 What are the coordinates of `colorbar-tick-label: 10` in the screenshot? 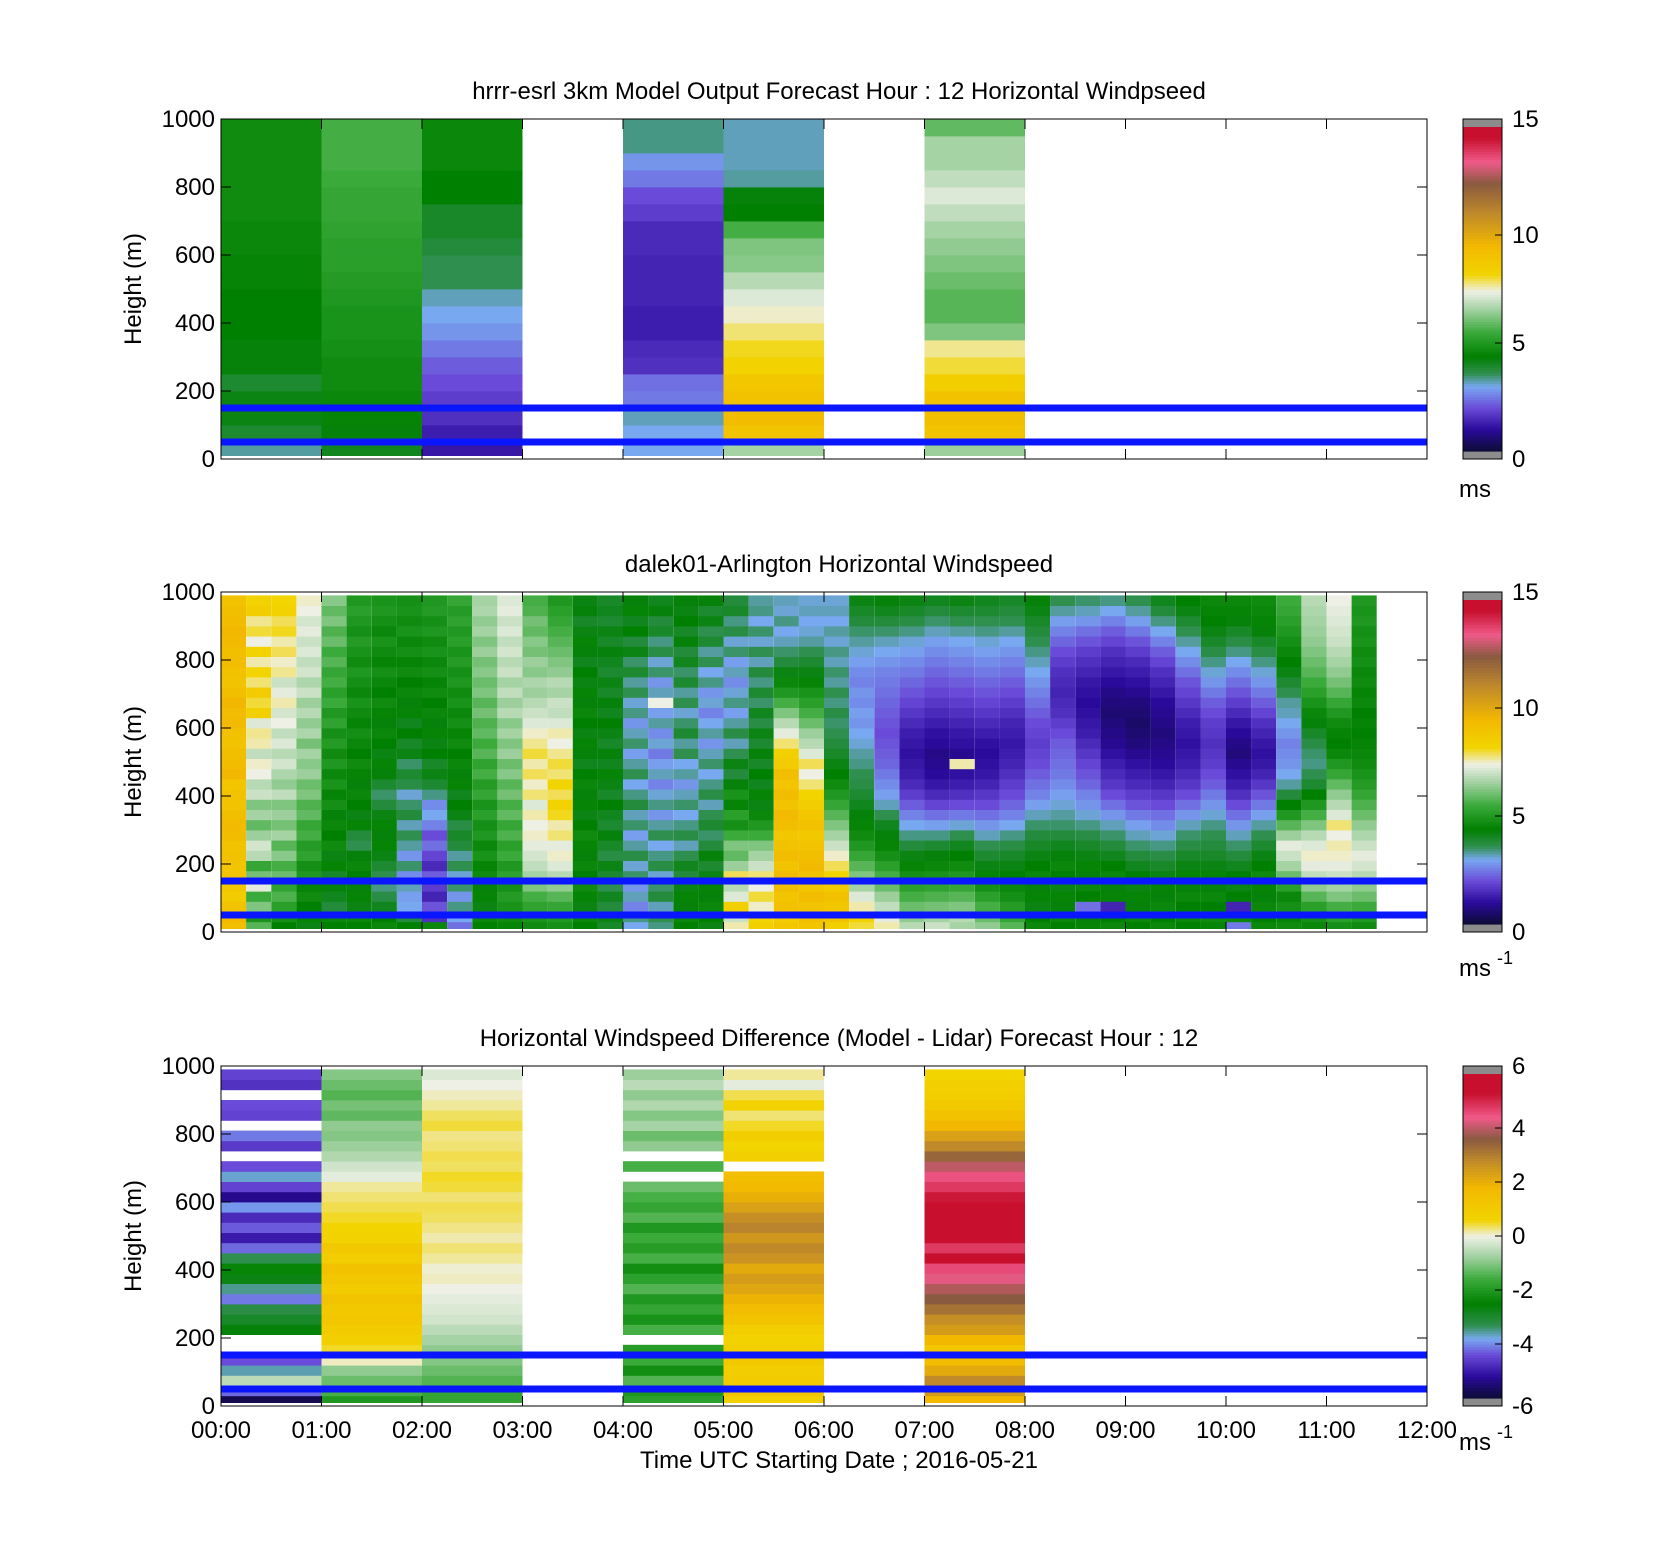 It's located at (1525, 708).